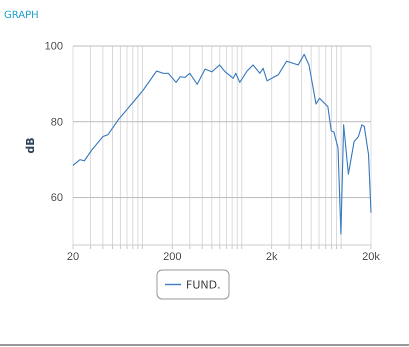 Image resolution: width=409 pixels, height=347 pixels. What do you see at coordinates (172, 256) in the screenshot?
I see `x-tick-label: 200` at bounding box center [172, 256].